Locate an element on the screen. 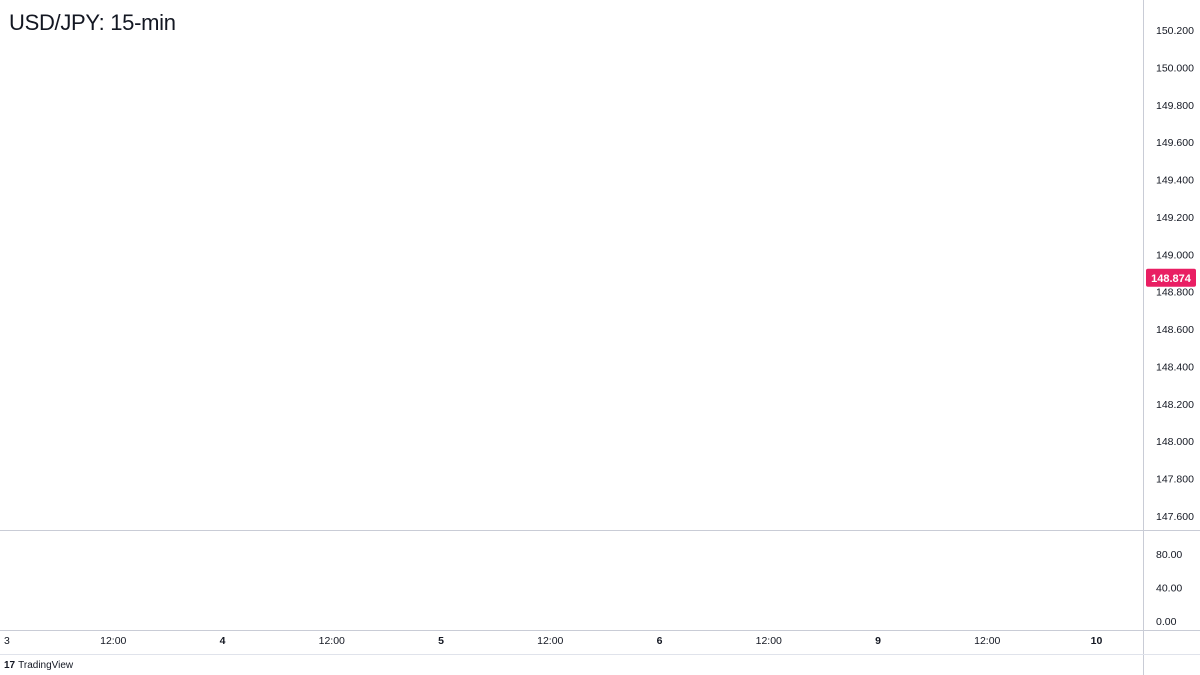 The height and width of the screenshot is (675, 1200). price-tick-label: 149.400 is located at coordinates (1175, 181).